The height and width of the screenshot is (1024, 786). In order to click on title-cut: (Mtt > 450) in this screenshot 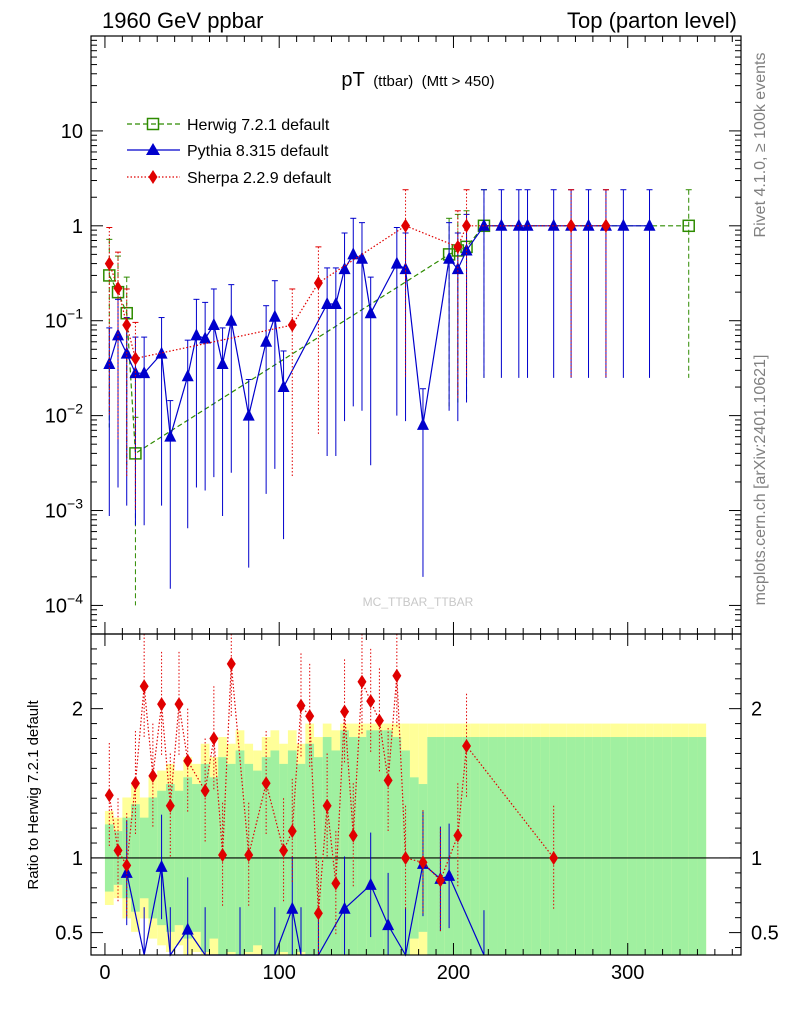, I will do `click(458, 81)`.